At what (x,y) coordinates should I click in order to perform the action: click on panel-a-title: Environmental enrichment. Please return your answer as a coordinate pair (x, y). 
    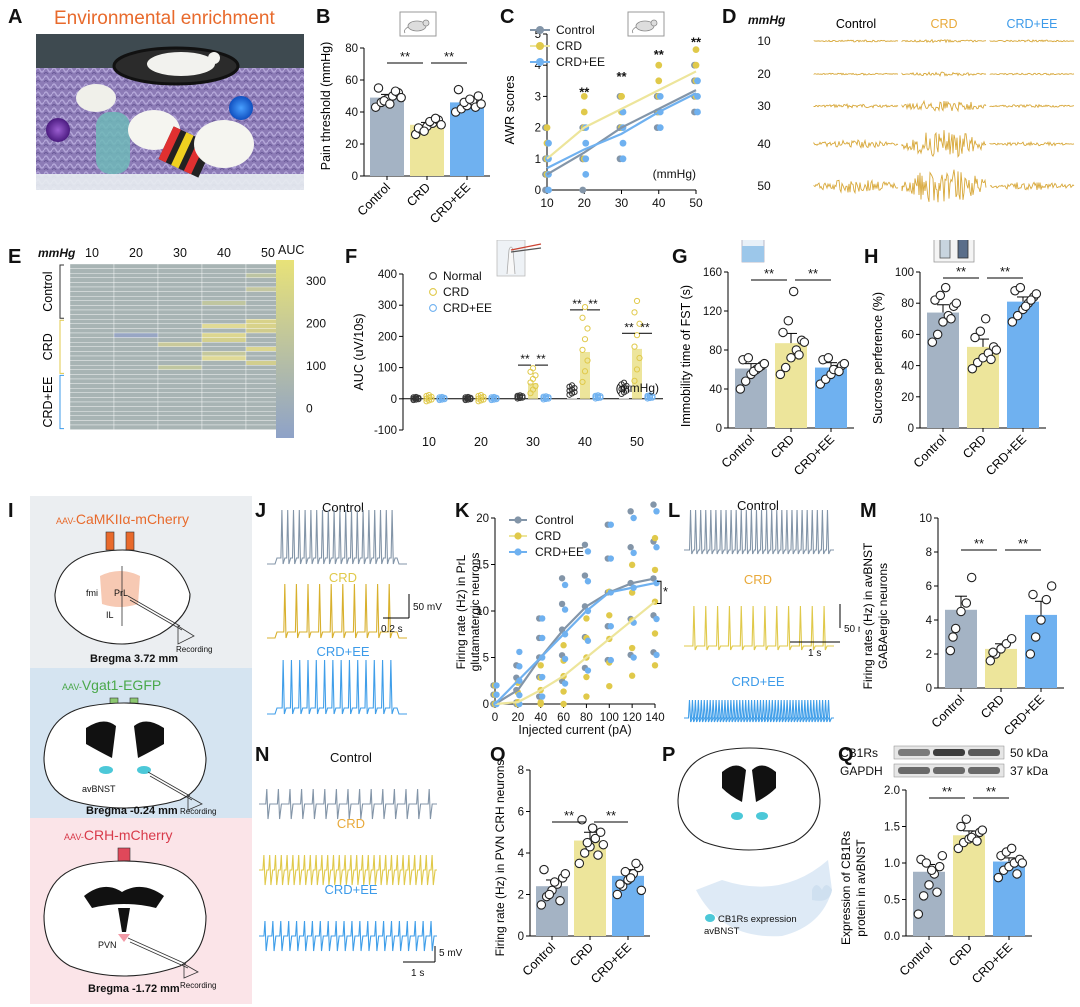
    Looking at the image, I should click on (164, 18).